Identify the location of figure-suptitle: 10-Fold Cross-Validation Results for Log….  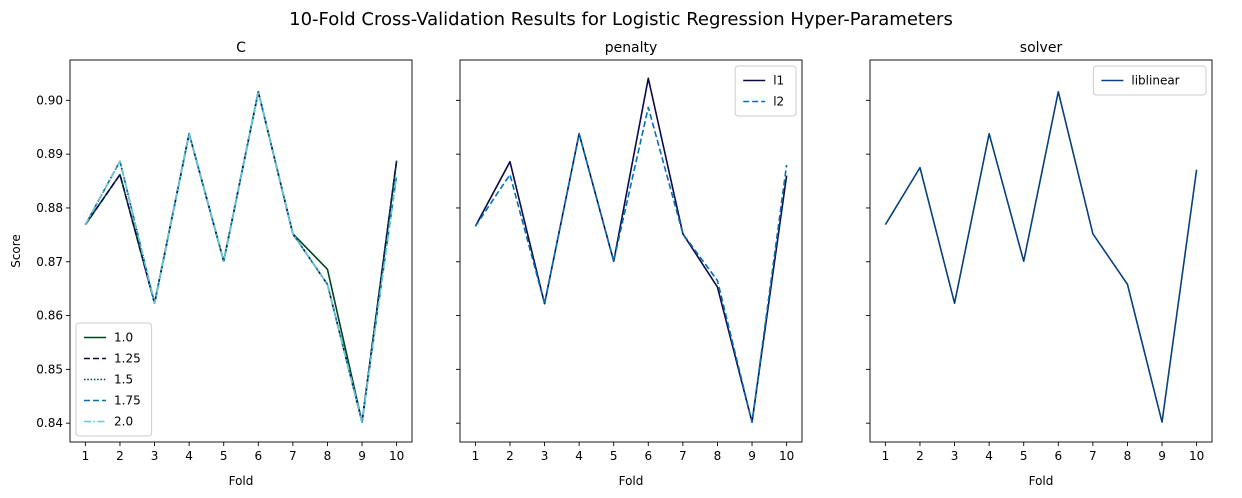
(621, 19).